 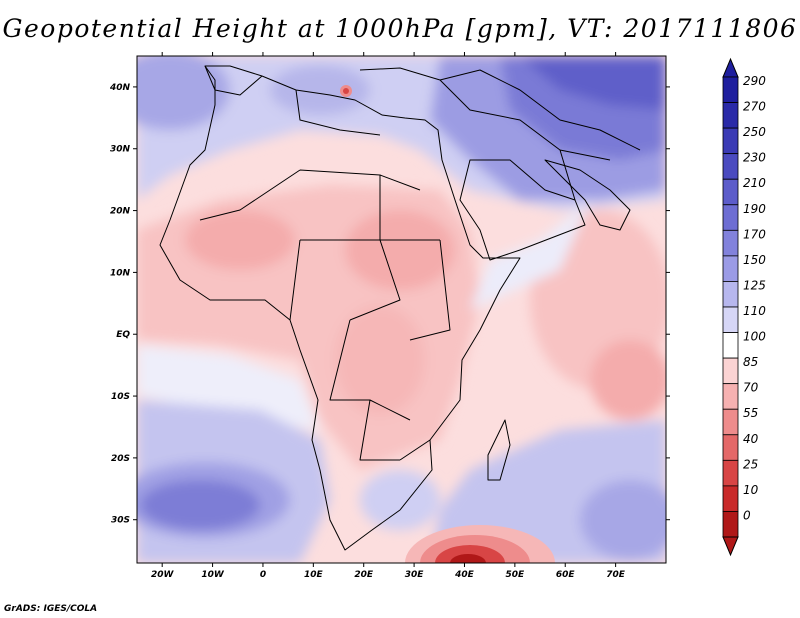 I want to click on colorbar-label: 250, so click(x=754, y=132).